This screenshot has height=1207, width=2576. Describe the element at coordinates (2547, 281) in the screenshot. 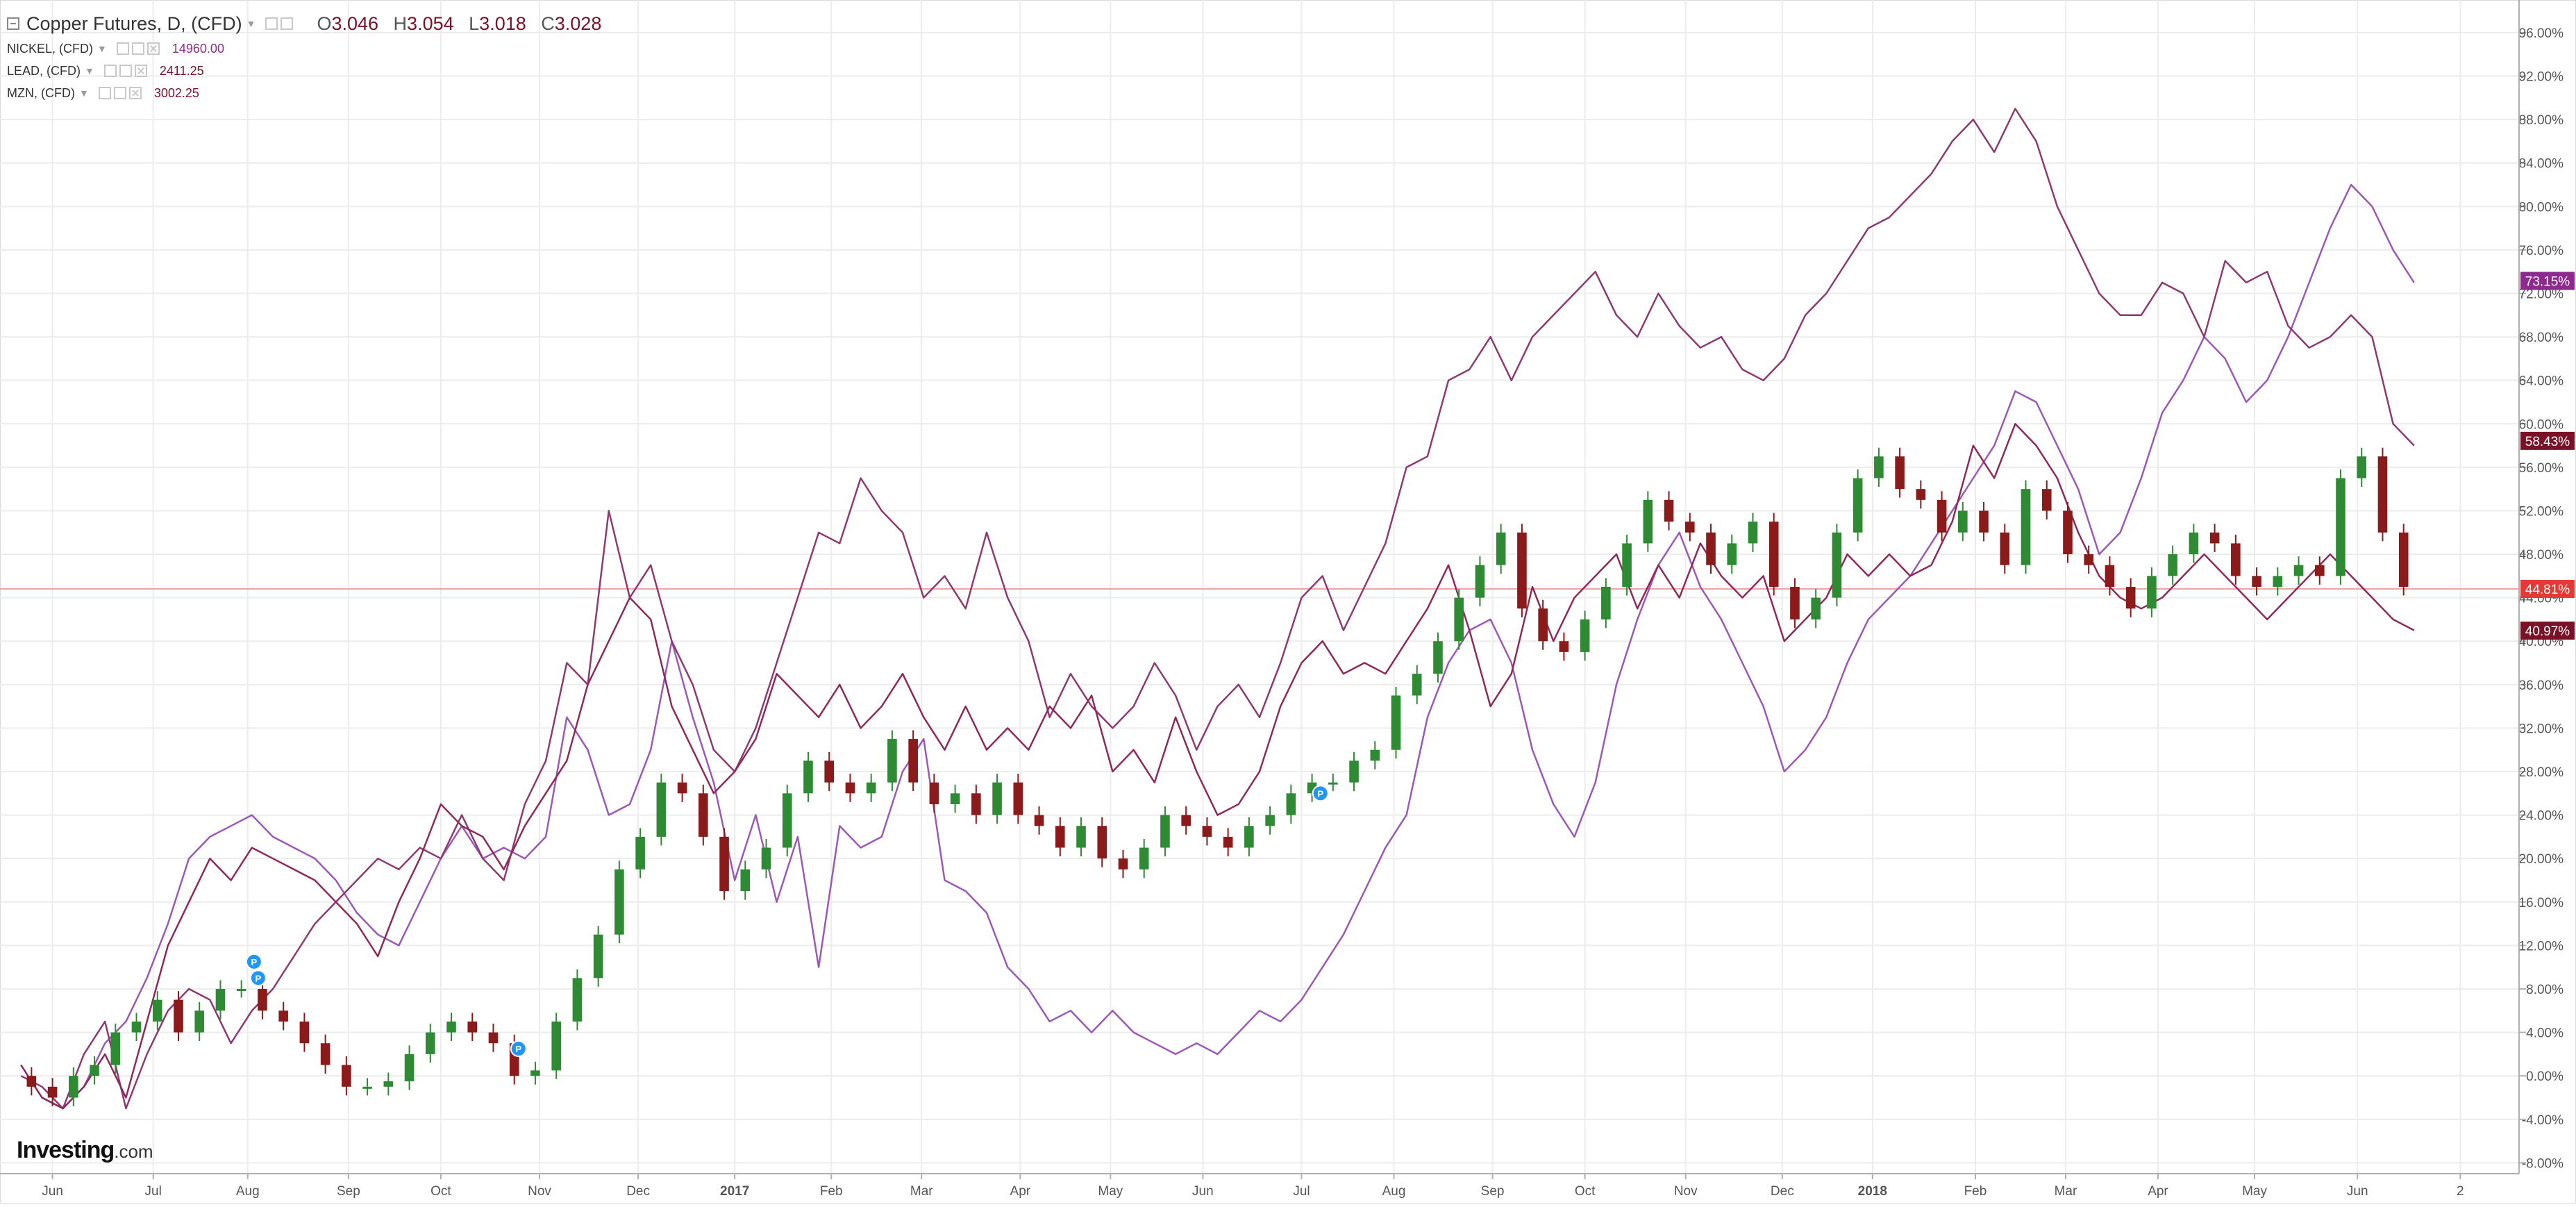

I see `last-value-label: 73.15%` at that location.